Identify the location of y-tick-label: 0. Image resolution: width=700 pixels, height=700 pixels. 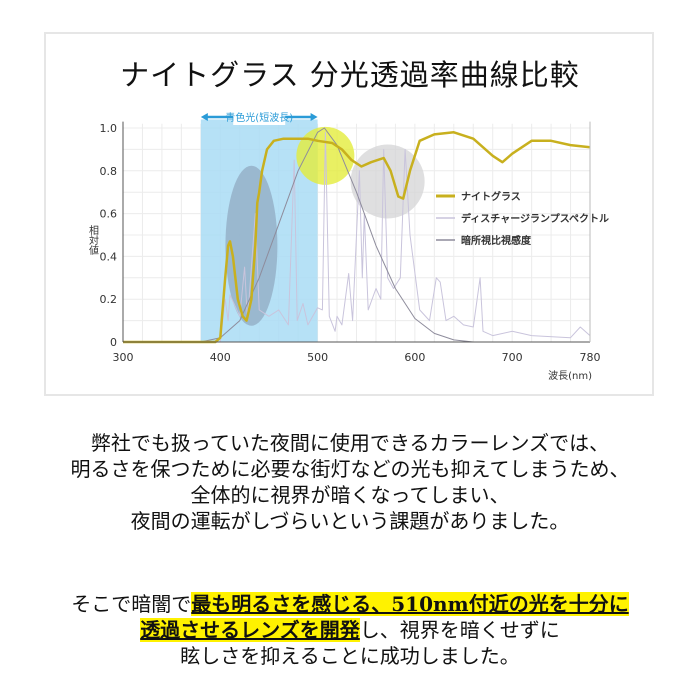
(113, 342).